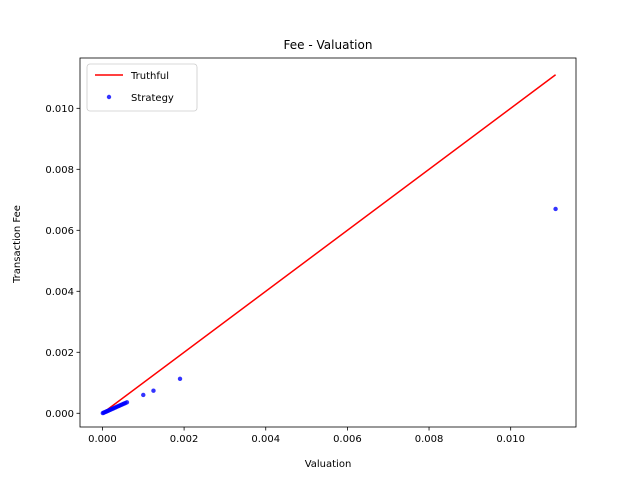  What do you see at coordinates (59, 170) in the screenshot?
I see `y-tick-label: 0.008` at bounding box center [59, 170].